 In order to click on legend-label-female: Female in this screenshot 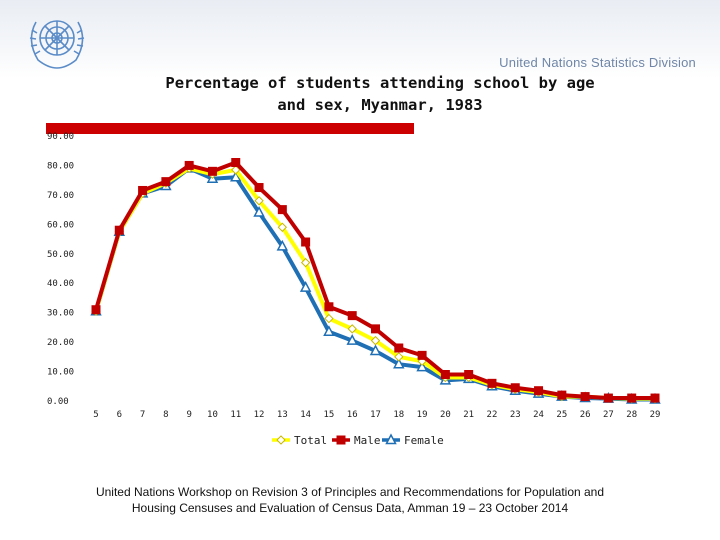, I will do `click(424, 440)`.